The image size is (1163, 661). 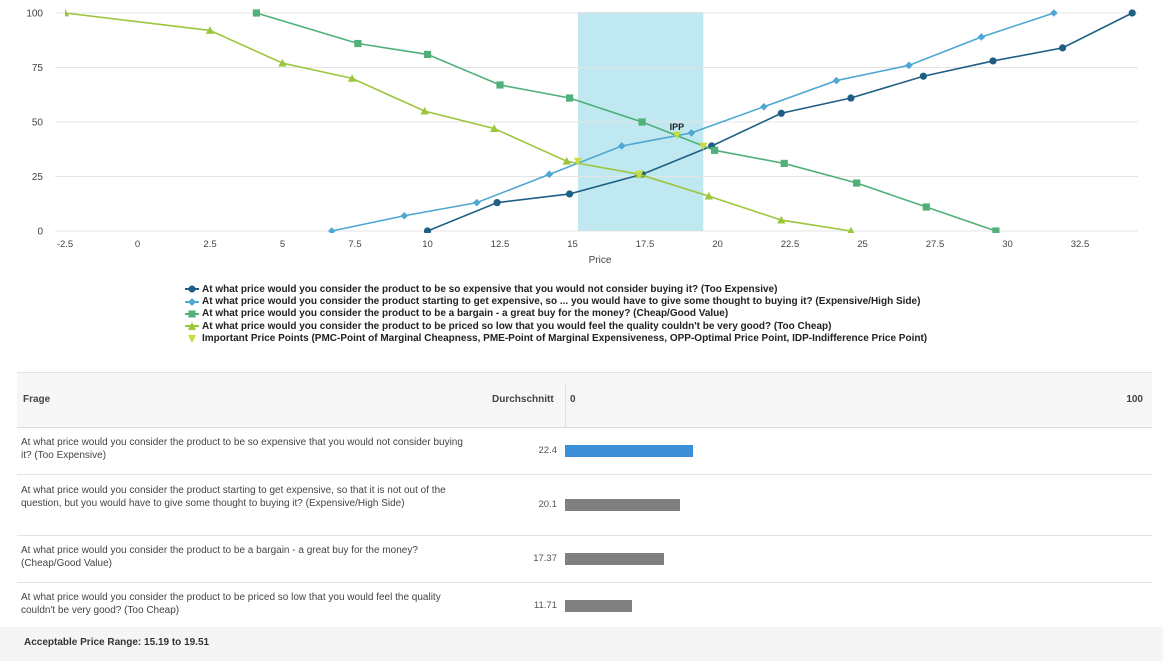 What do you see at coordinates (137, 244) in the screenshot?
I see `x-tick-label: 0` at bounding box center [137, 244].